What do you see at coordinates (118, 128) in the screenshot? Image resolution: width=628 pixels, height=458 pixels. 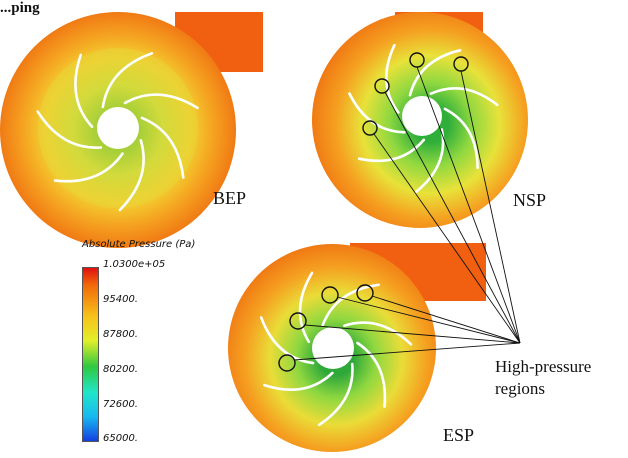 I see `hub-bep` at bounding box center [118, 128].